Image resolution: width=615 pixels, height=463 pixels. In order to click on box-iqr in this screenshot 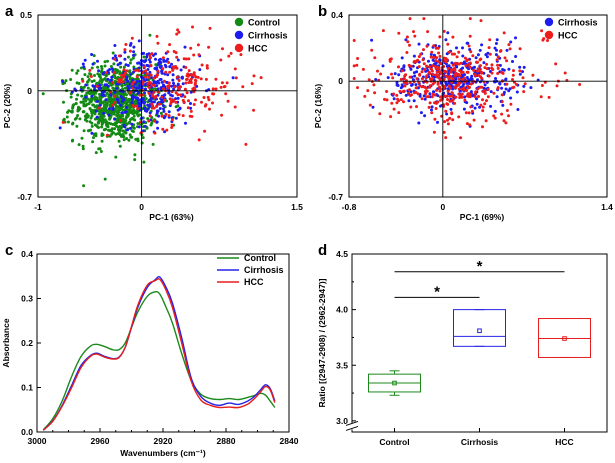, I will do `click(564, 338)`.